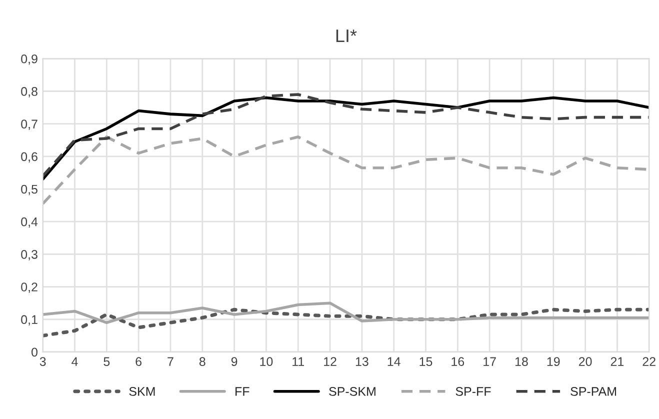 This screenshot has height=419, width=659. Describe the element at coordinates (29, 255) in the screenshot. I see `y-tick-label: 0,3` at that location.